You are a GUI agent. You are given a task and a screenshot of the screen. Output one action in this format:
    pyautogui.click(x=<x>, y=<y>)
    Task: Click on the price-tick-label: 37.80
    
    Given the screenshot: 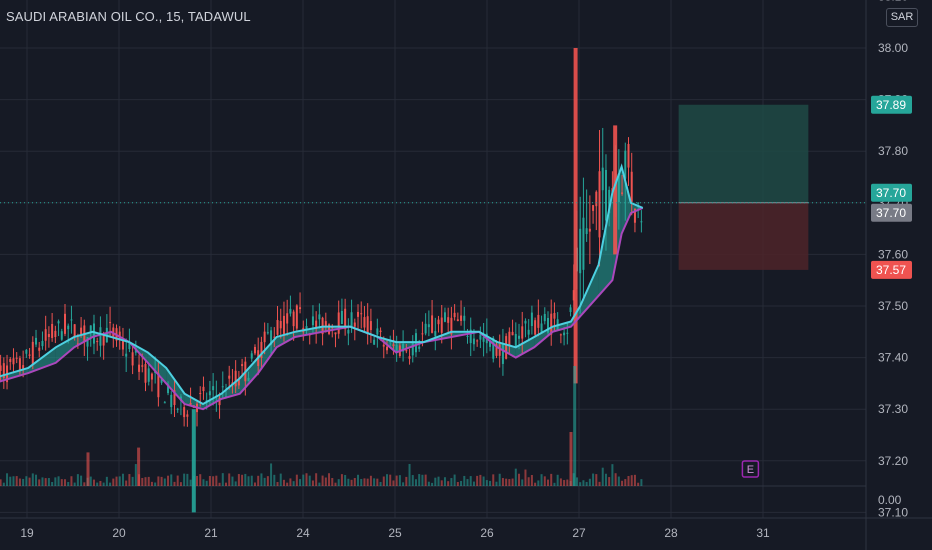 What is the action you would take?
    pyautogui.click(x=893, y=151)
    